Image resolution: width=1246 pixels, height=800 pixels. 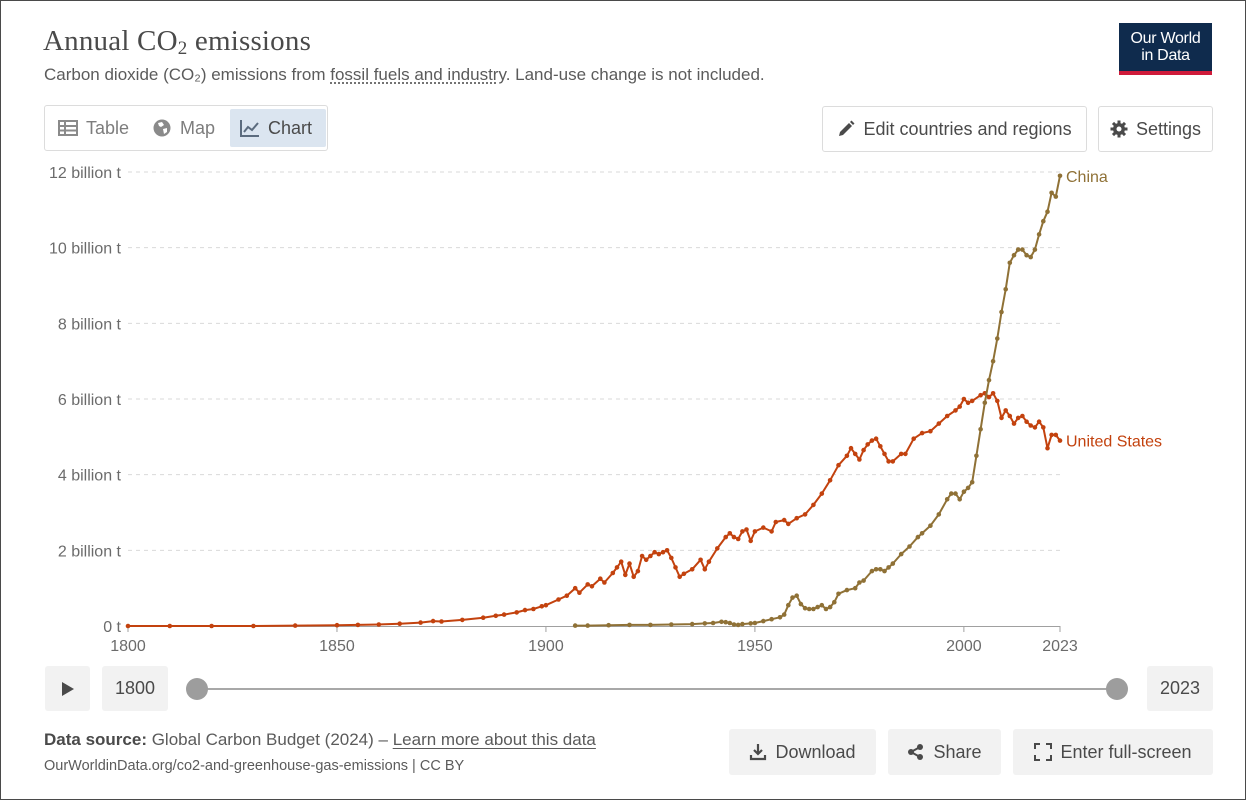 What do you see at coordinates (197, 689) in the screenshot?
I see `timeline-start-handle` at bounding box center [197, 689].